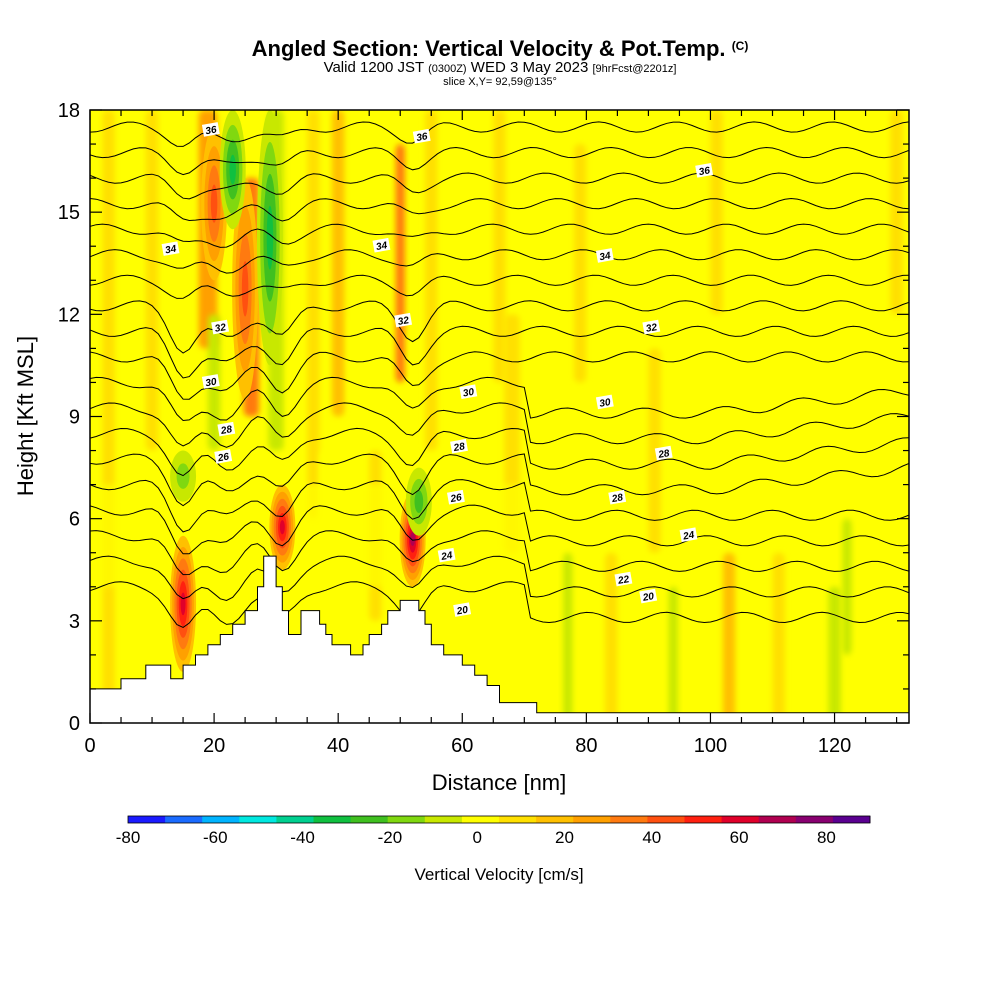 The height and width of the screenshot is (1000, 1000). I want to click on y-tick-label: 0, so click(74, 724).